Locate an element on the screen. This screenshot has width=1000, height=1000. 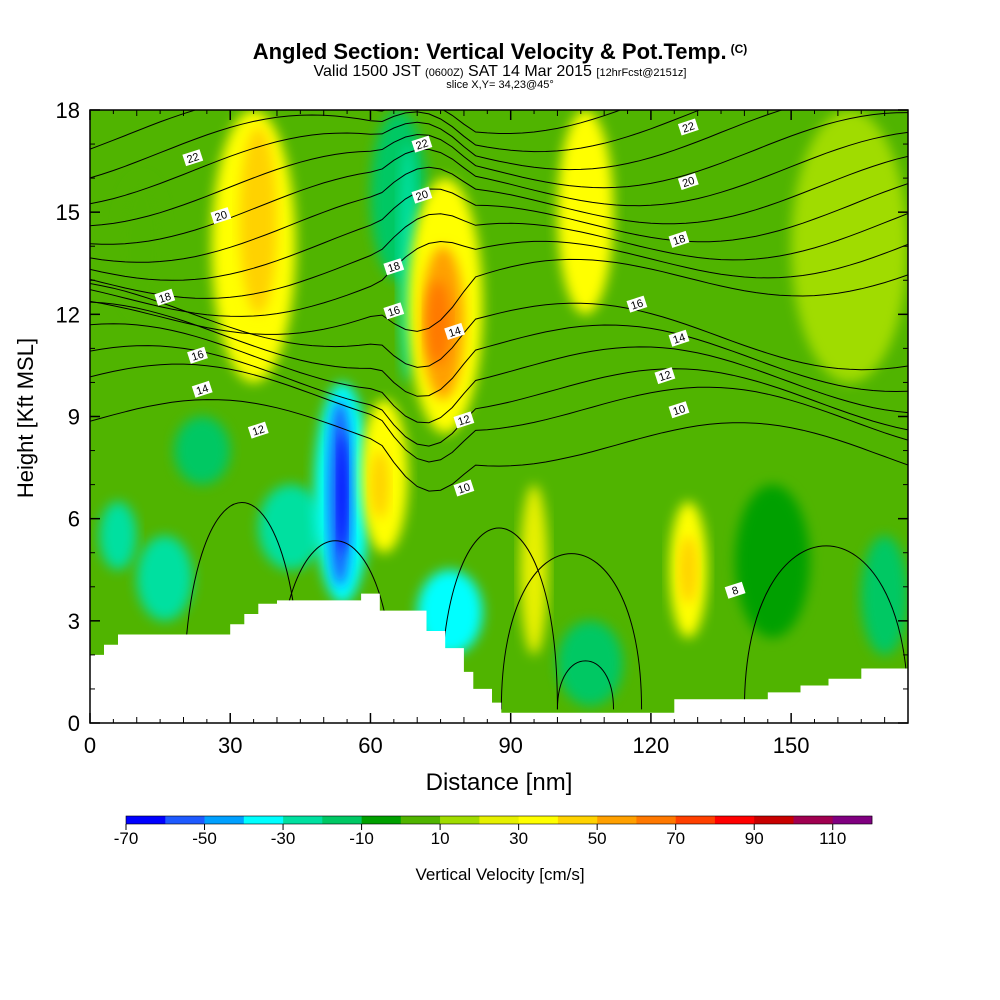
contour-label-text: 10 is located at coordinates (679, 410).